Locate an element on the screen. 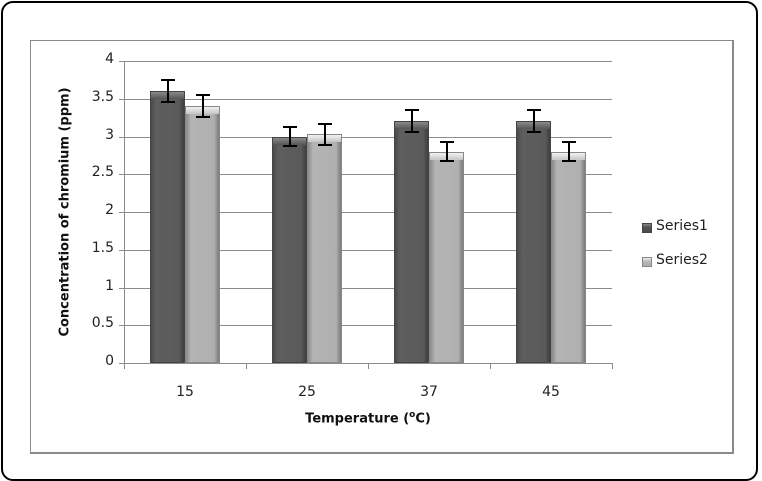 This screenshot has height=481, width=762. legend-label: Series2 is located at coordinates (682, 260).